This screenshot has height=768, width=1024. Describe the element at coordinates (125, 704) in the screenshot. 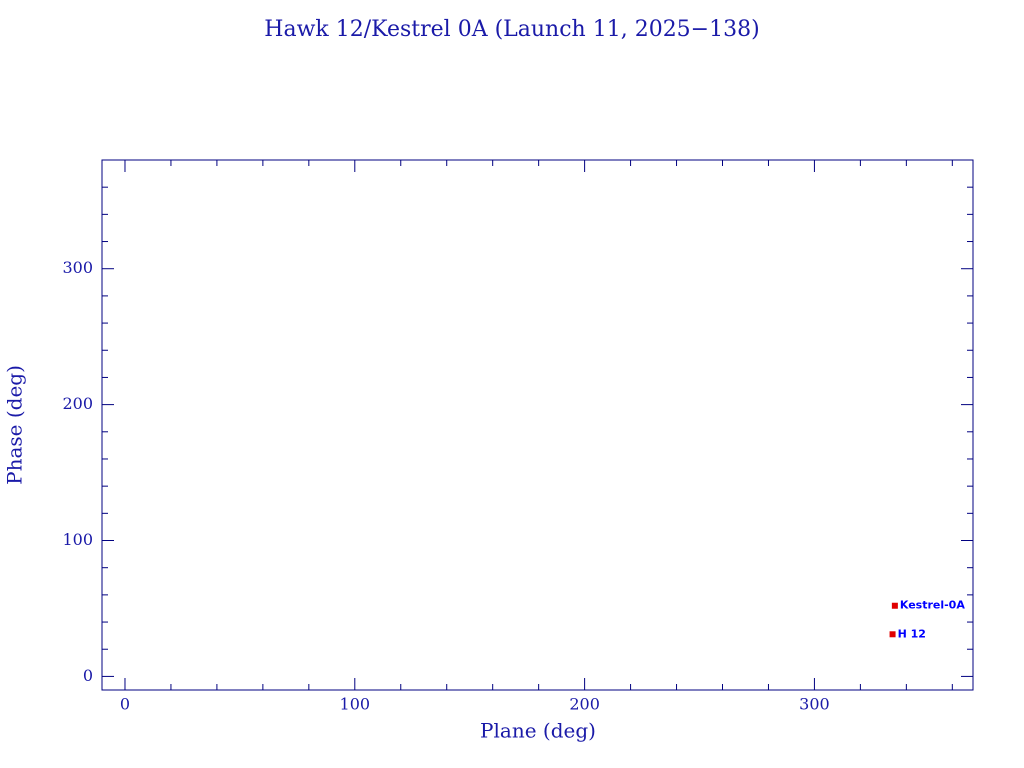

I see `x-tick-label: 0` at that location.